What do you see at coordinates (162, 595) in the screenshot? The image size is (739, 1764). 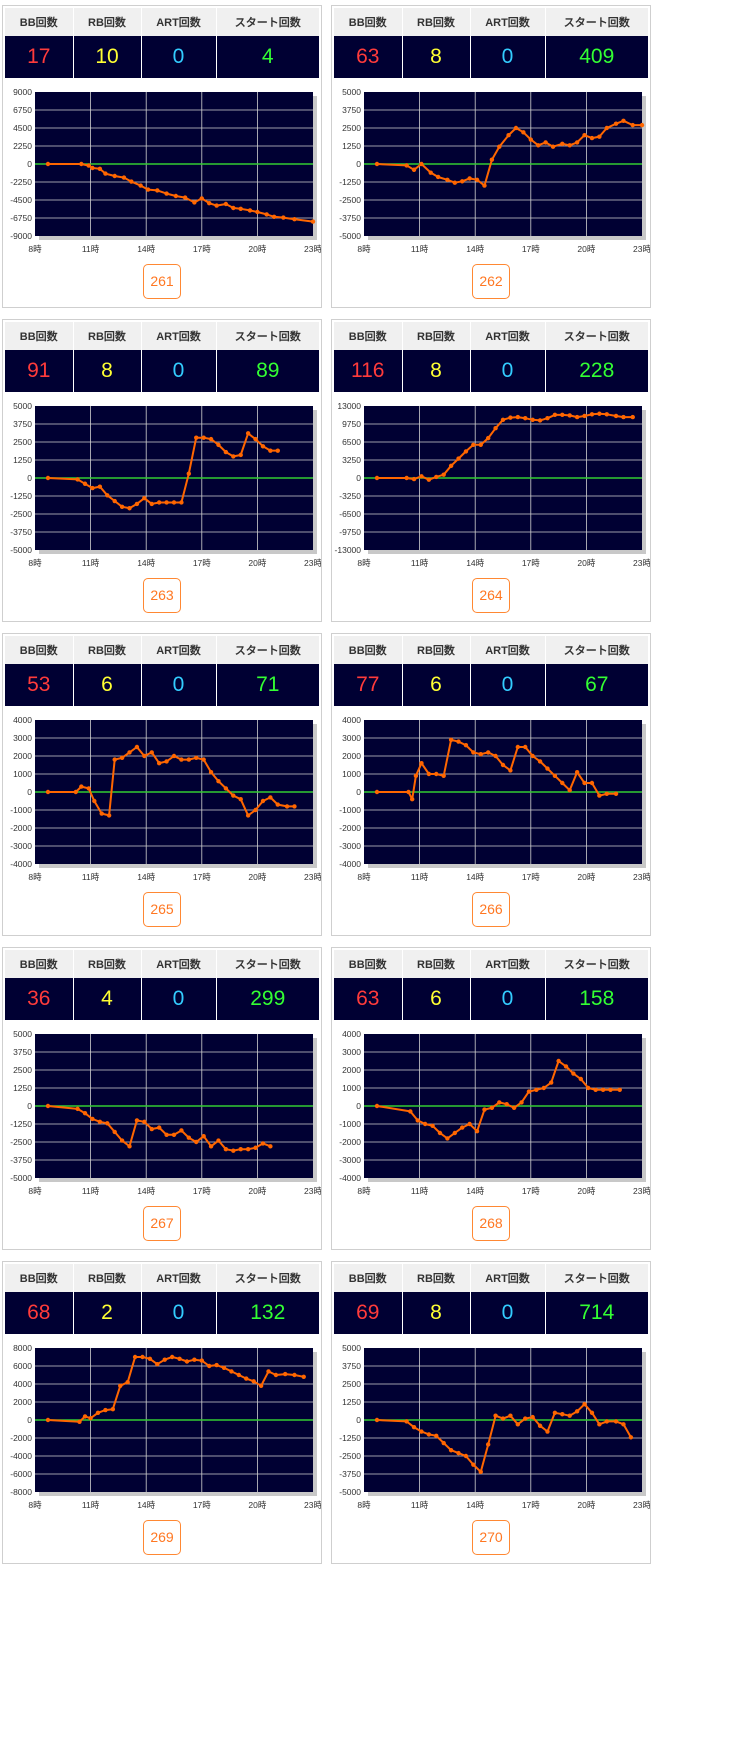 I see `machine-number-button: 263` at bounding box center [162, 595].